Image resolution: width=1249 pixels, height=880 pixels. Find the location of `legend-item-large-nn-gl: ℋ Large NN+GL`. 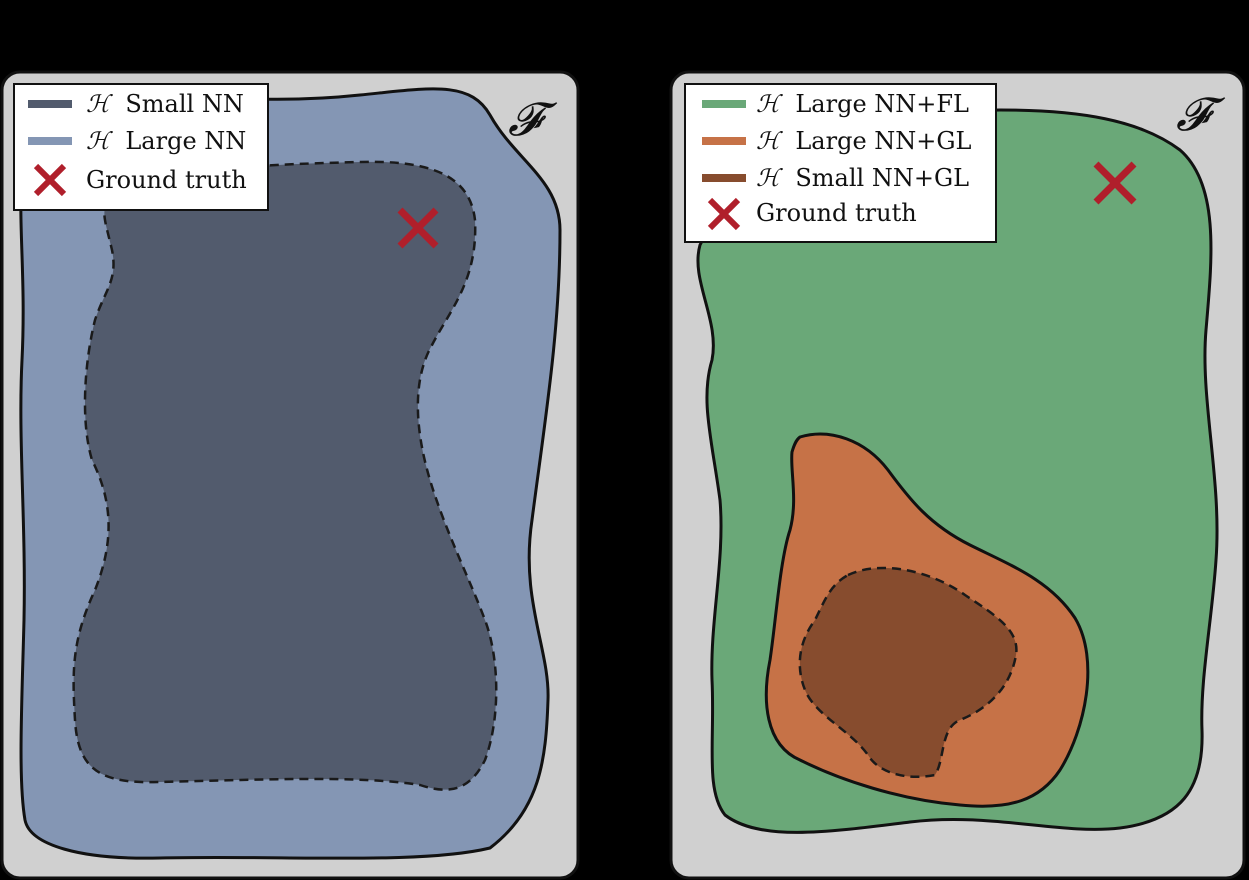

legend-item-large-nn-gl: ℋ Large NN+GL is located at coordinates (837, 141).